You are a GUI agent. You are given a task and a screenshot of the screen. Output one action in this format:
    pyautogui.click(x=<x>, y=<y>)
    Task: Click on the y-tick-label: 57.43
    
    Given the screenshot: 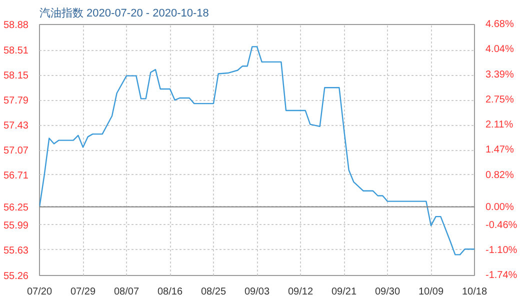 What is the action you would take?
    pyautogui.click(x=16, y=126)
    